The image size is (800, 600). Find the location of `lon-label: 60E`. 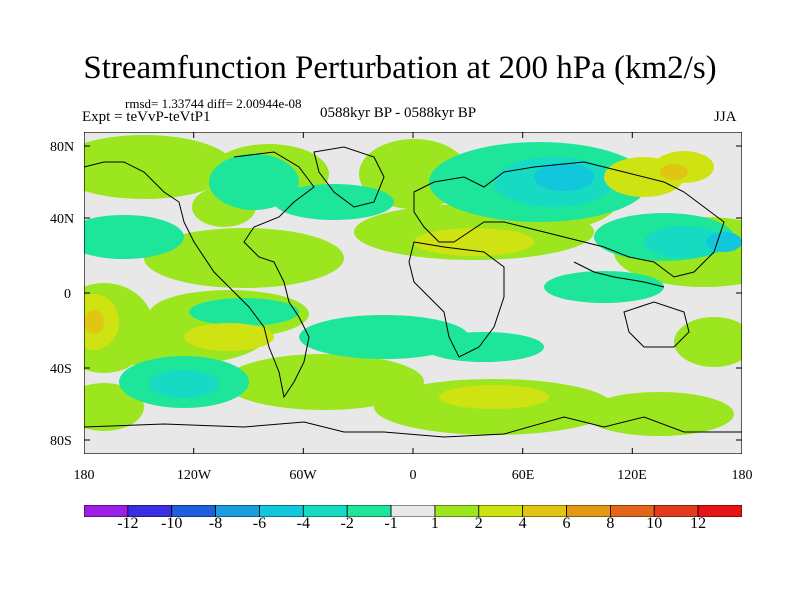

lon-label: 60E is located at coordinates (523, 475).